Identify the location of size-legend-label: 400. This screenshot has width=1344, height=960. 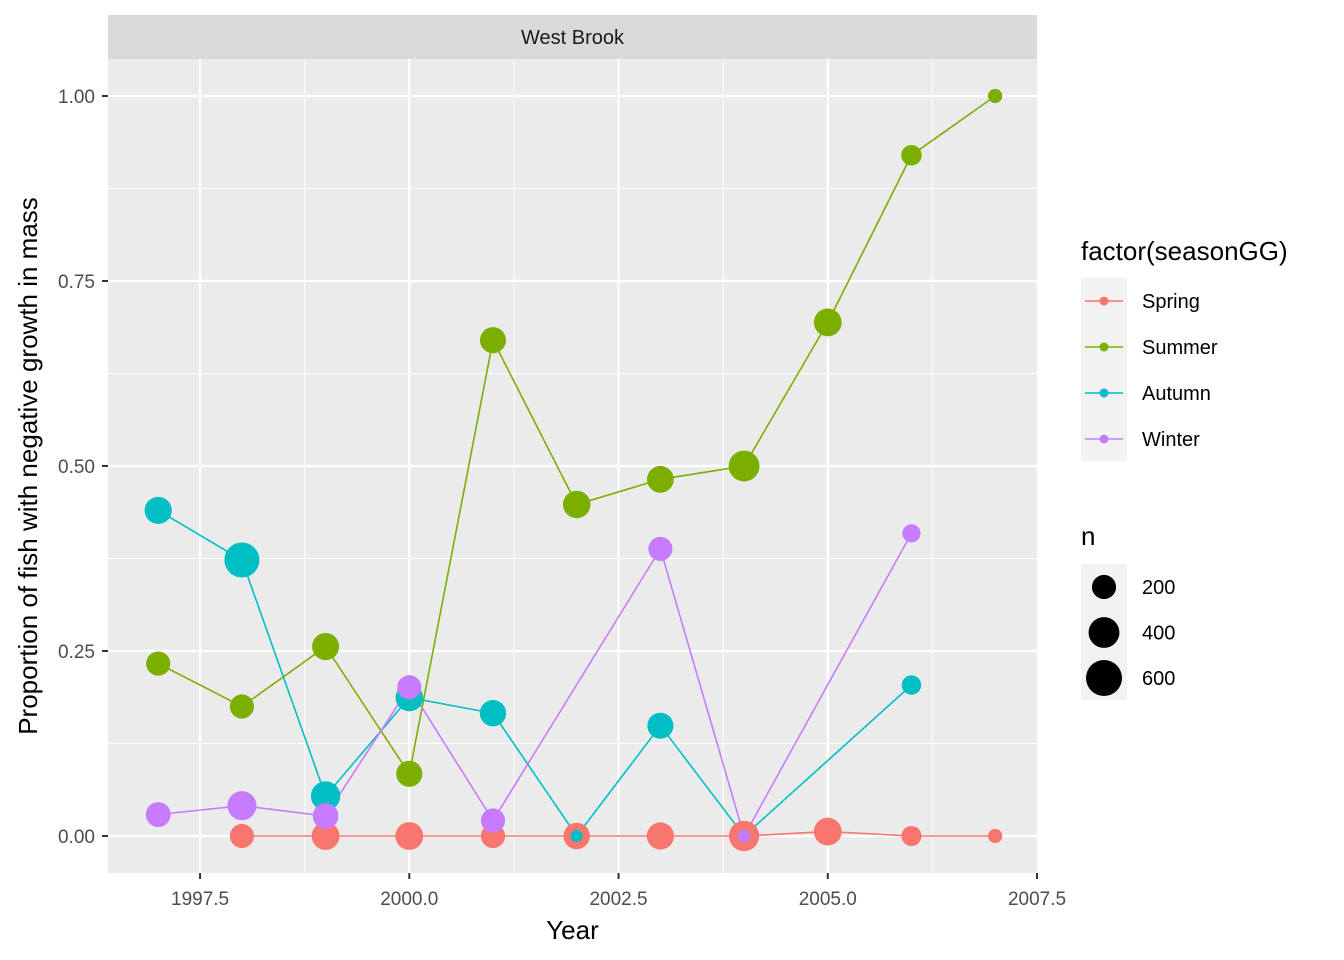
(1158, 634).